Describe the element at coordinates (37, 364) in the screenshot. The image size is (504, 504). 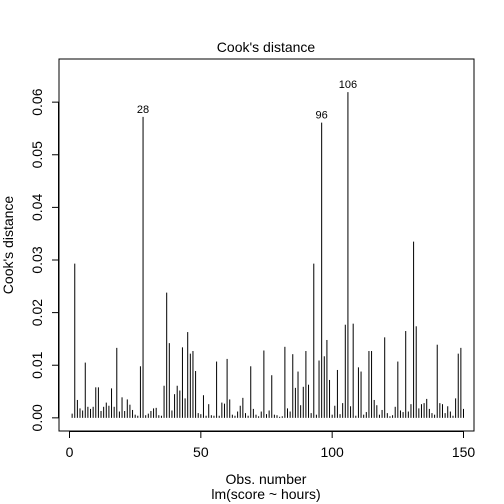
I see `y-tick-label-1: 0.01` at that location.